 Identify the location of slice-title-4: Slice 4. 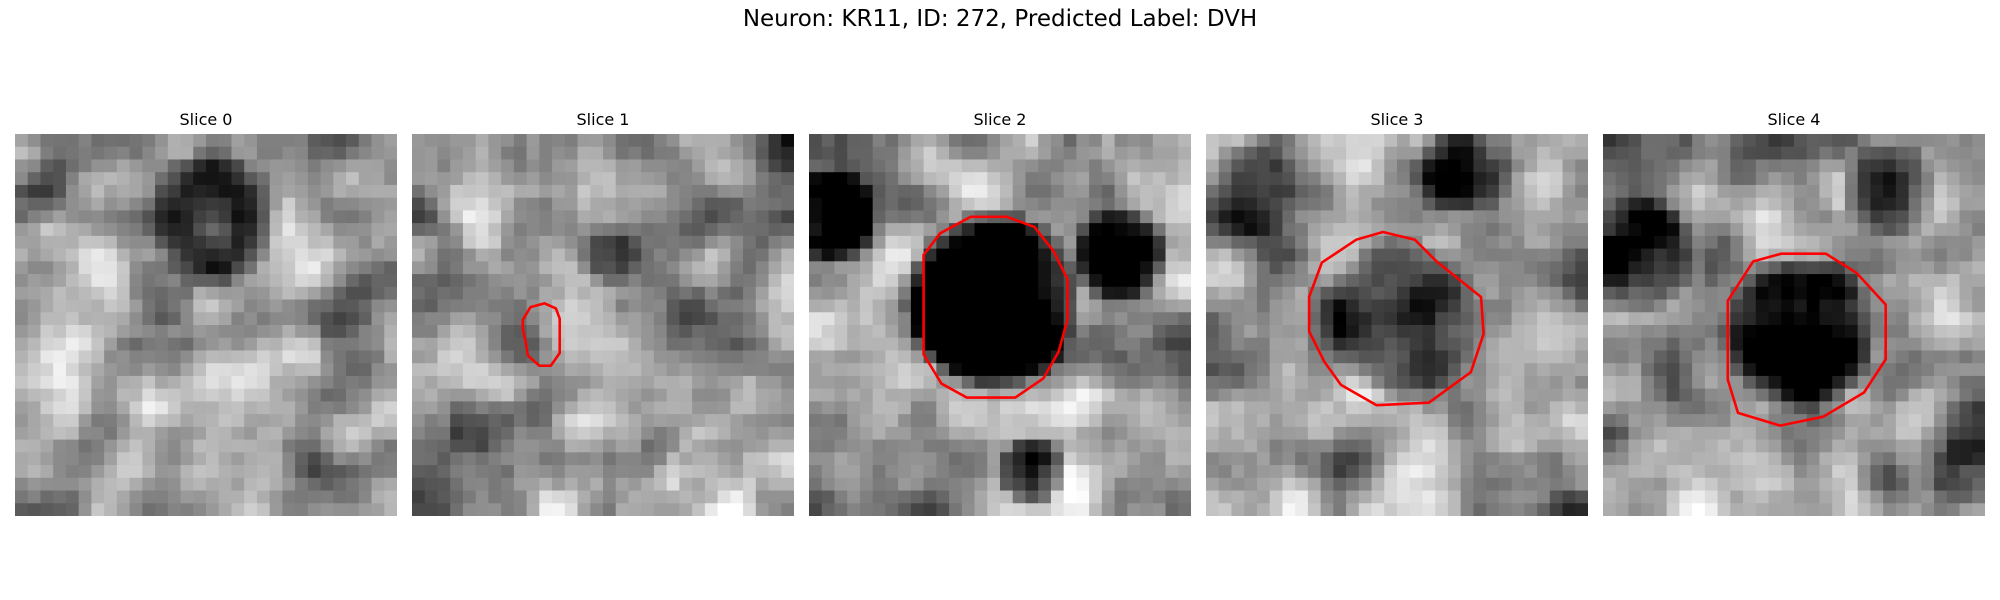
(1794, 119).